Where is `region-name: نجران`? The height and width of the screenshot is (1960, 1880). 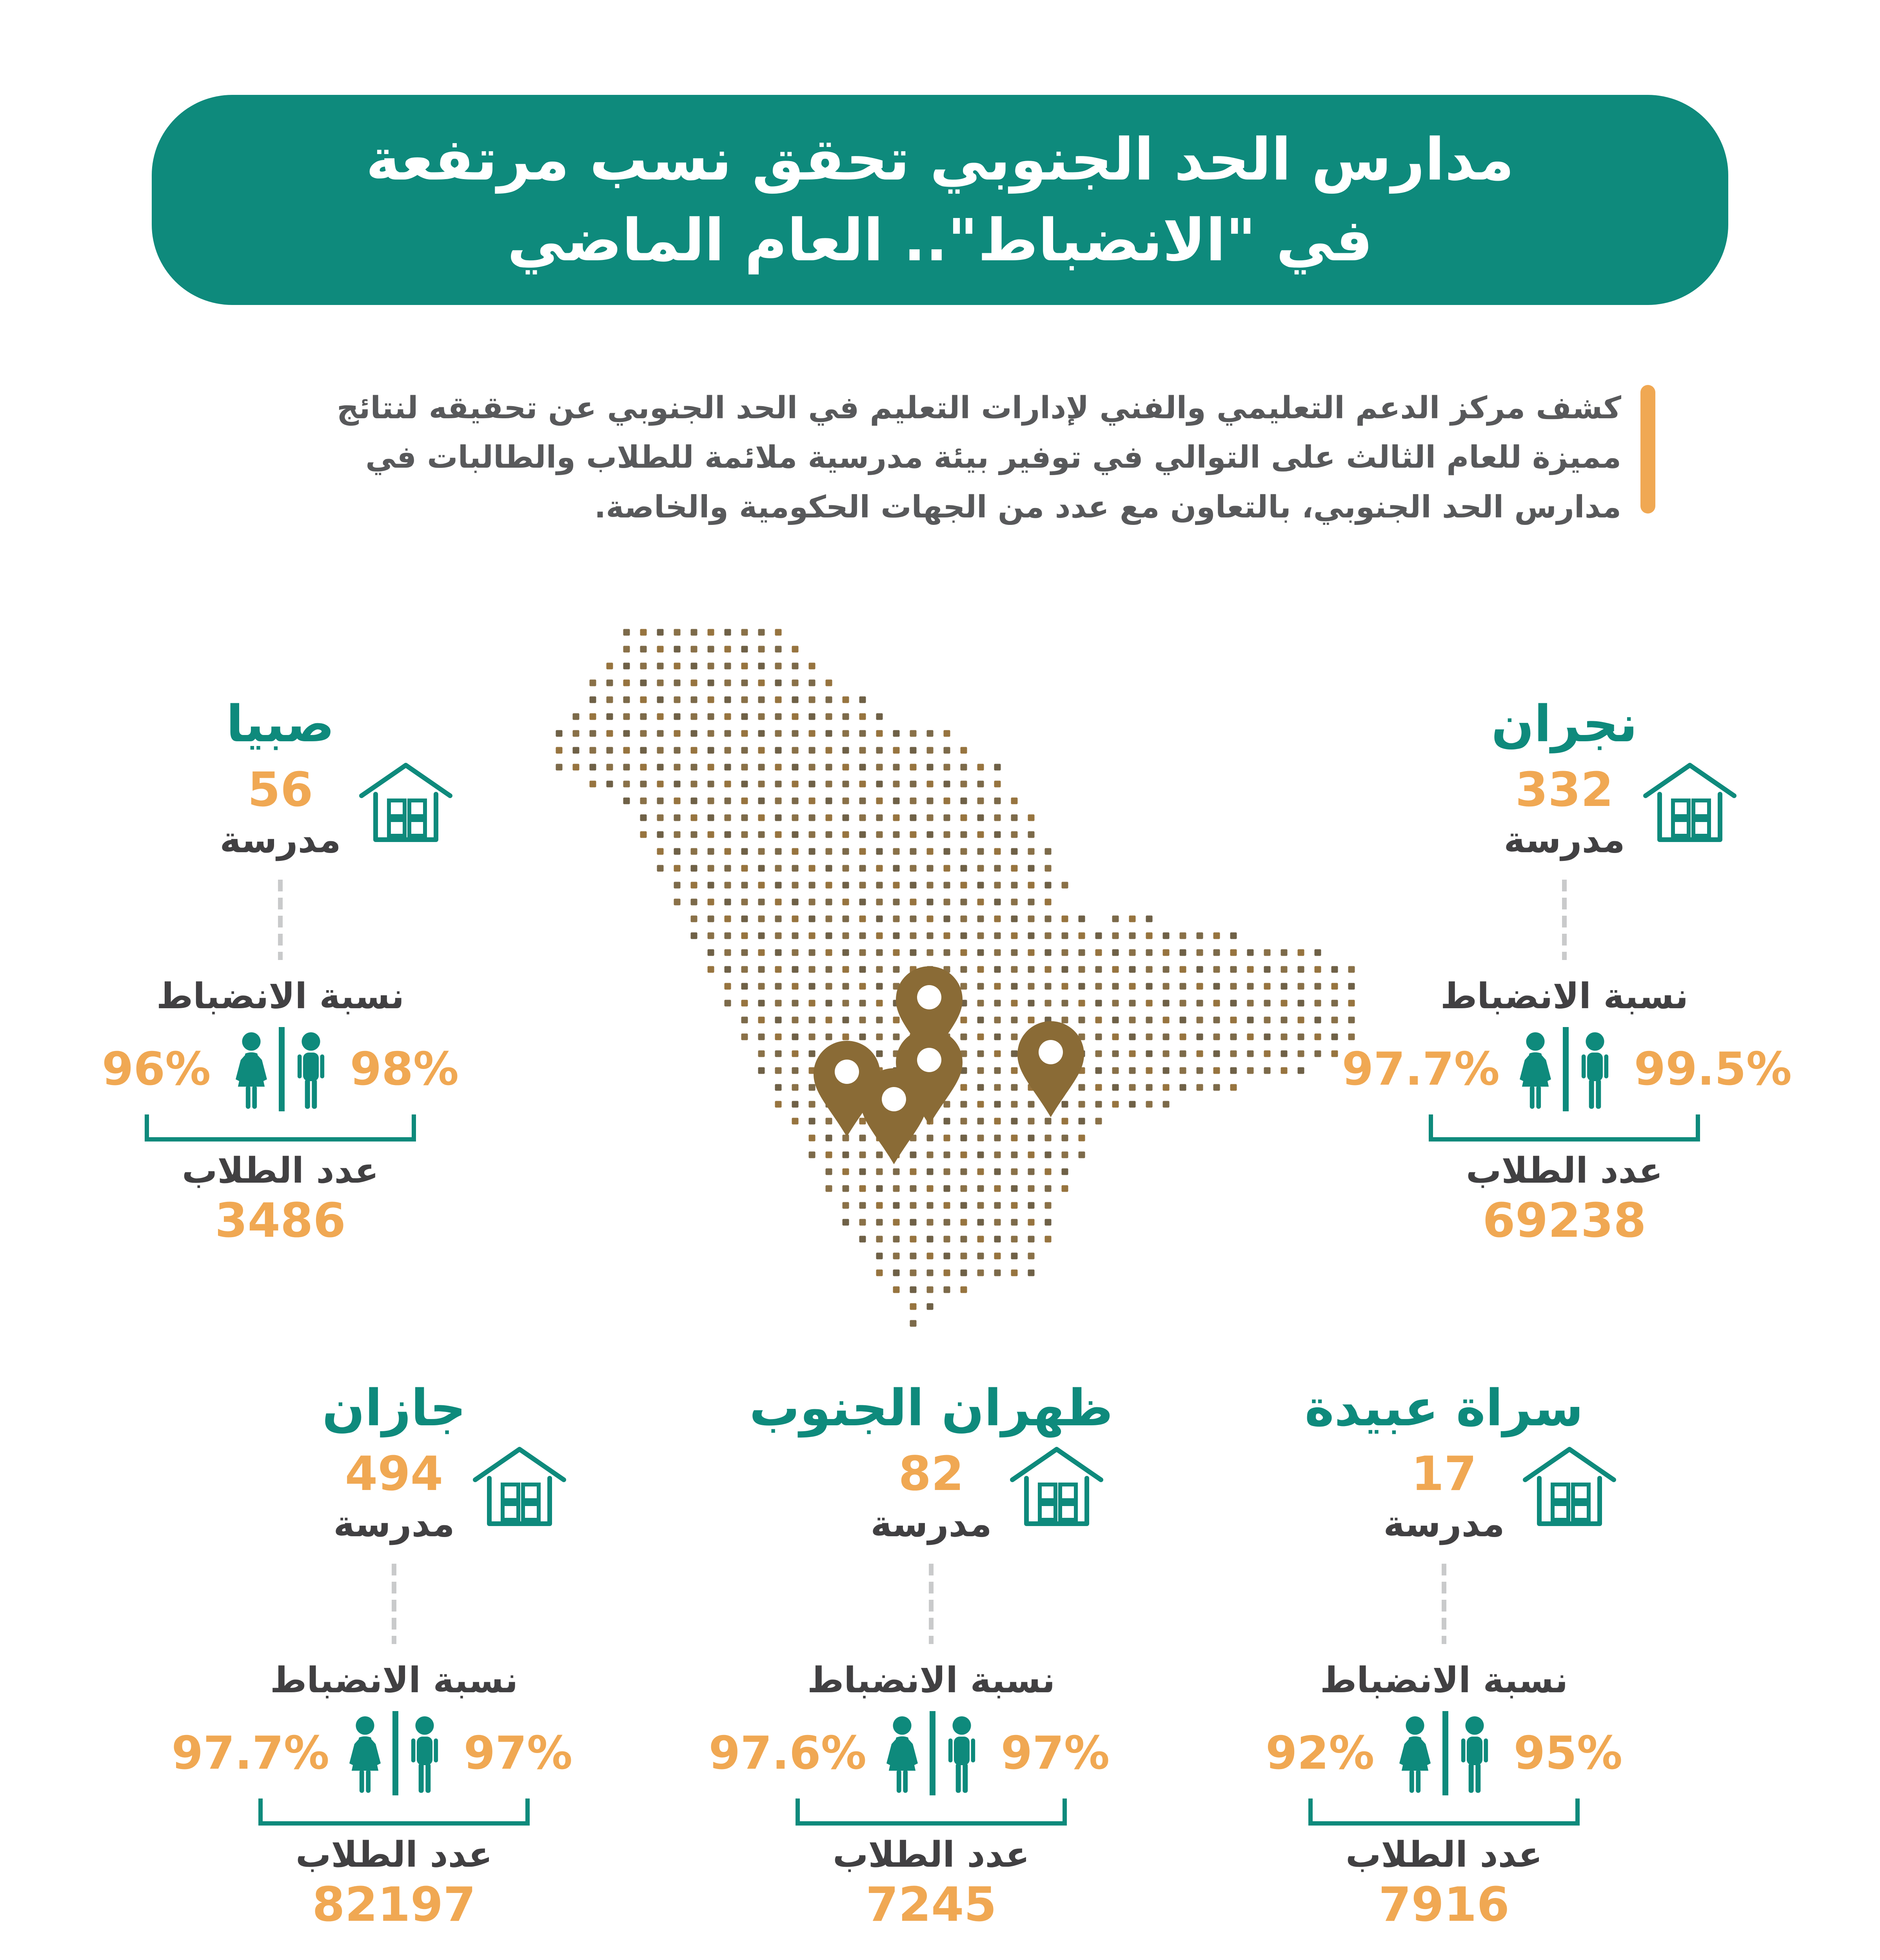 region-name: نجران is located at coordinates (1565, 724).